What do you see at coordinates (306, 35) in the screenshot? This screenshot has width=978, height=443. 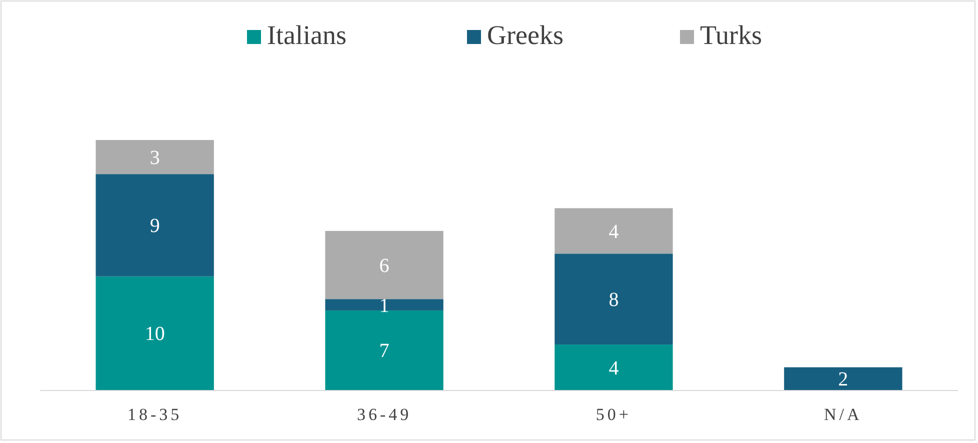 I see `legend-label: Italians` at bounding box center [306, 35].